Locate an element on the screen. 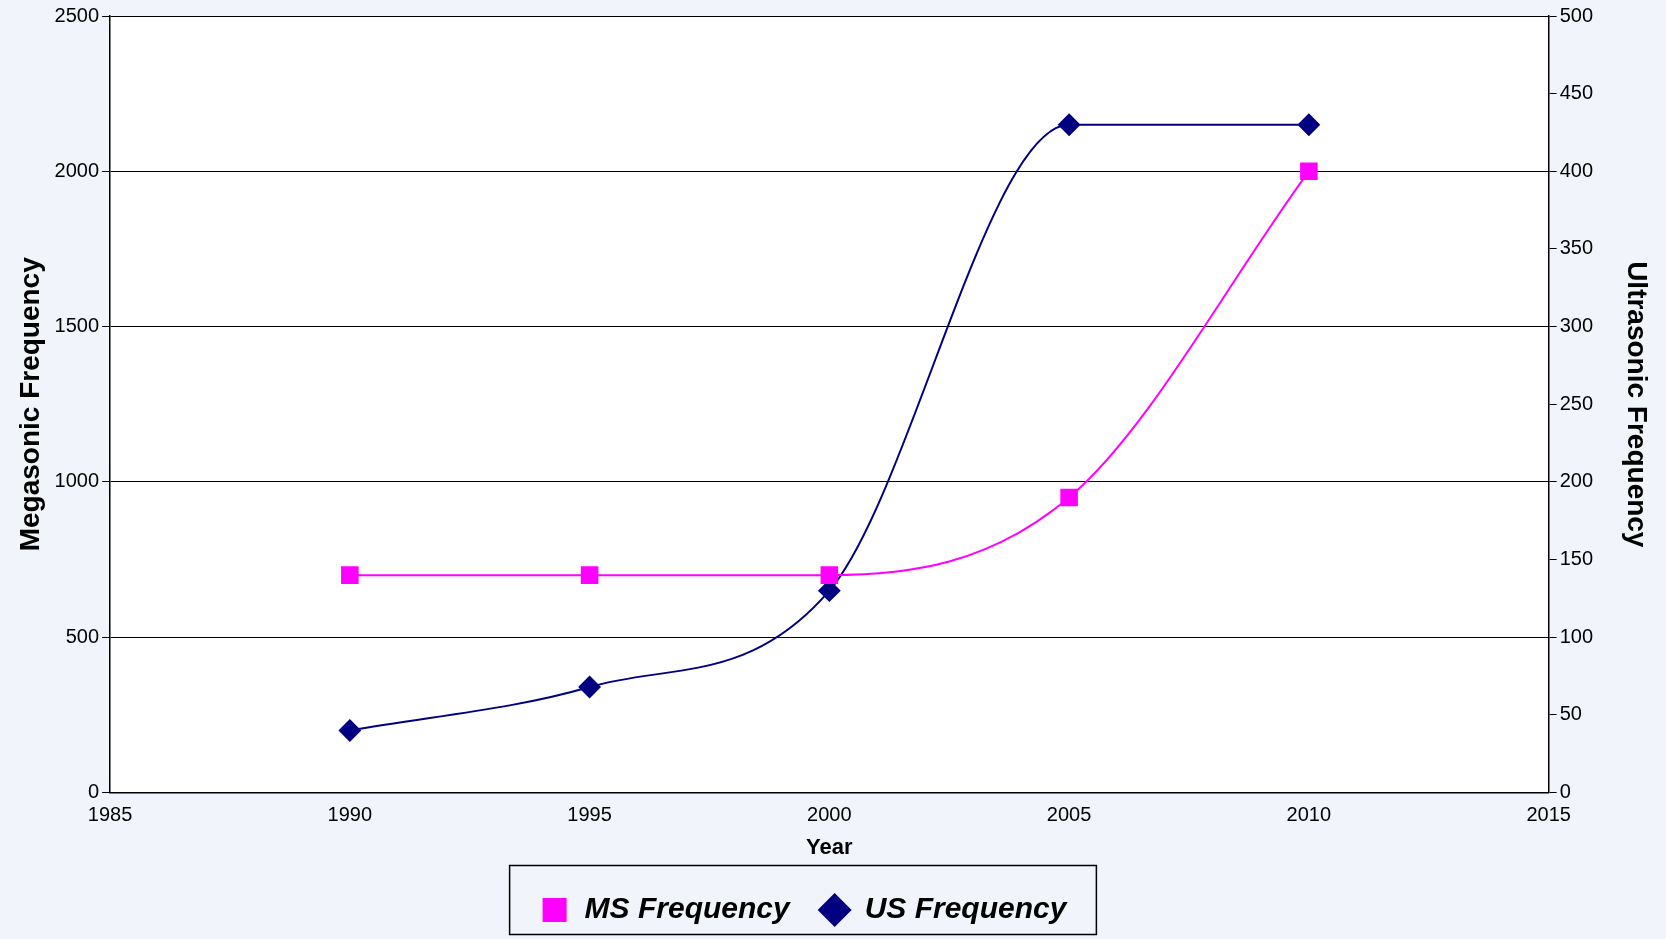 This screenshot has height=939, width=1666. x-tick-label: 1990 is located at coordinates (350, 814).